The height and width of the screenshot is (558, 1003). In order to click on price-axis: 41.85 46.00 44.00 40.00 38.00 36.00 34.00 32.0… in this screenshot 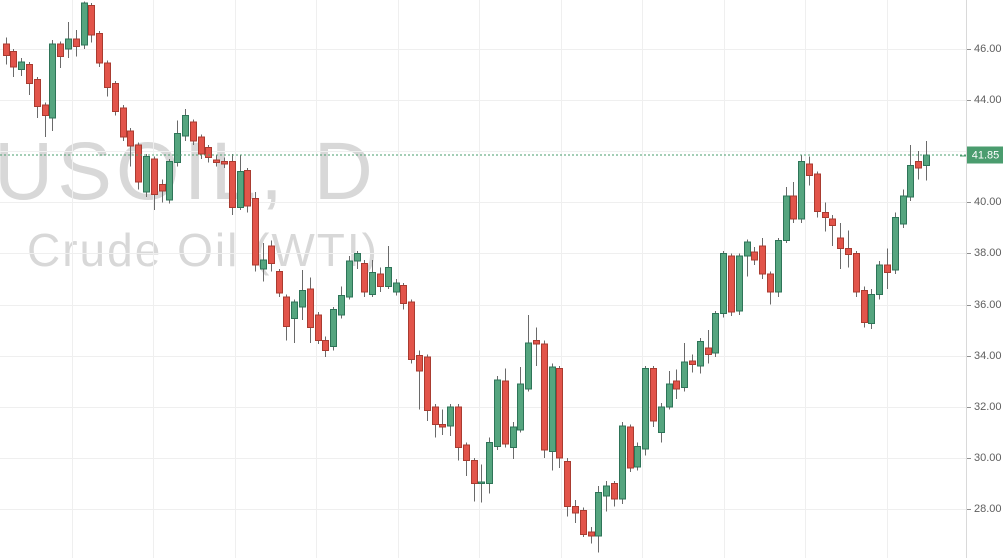, I will do `click(981, 279)`.